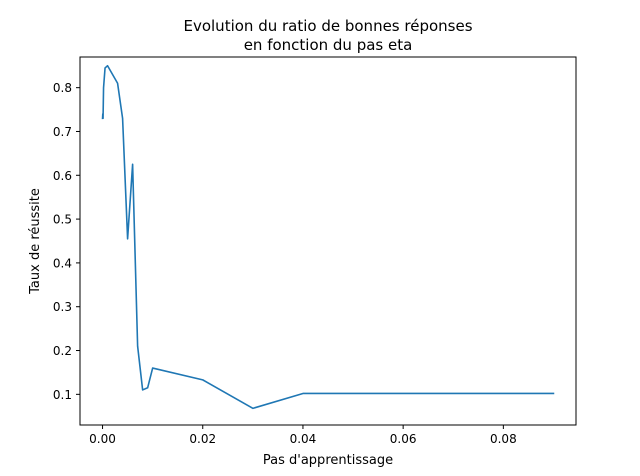 This screenshot has height=476, width=640. What do you see at coordinates (66, 241) in the screenshot?
I see `y-axis: 0.1 0.2 0.3 0.4 0.5 0.6 0.7 0.8` at bounding box center [66, 241].